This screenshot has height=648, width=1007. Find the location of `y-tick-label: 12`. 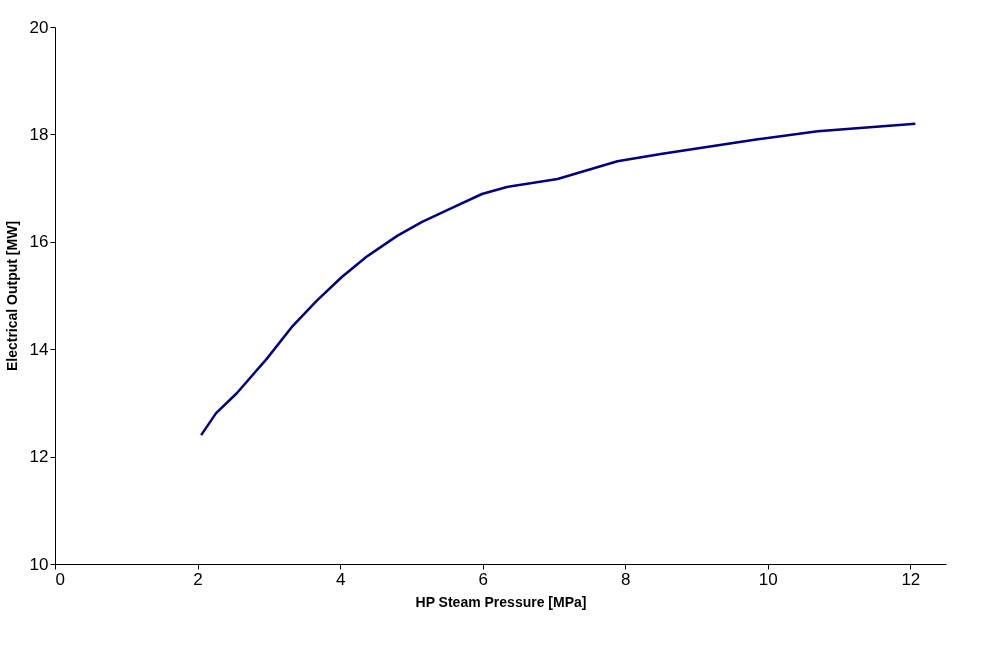

y-tick-label: 12 is located at coordinates (39, 457).